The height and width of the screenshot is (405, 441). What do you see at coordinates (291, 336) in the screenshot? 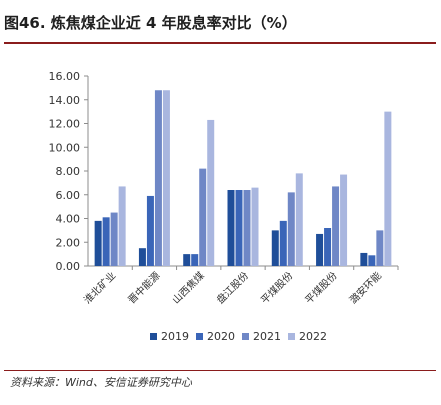
I see `legend-swatch-2022` at bounding box center [291, 336].